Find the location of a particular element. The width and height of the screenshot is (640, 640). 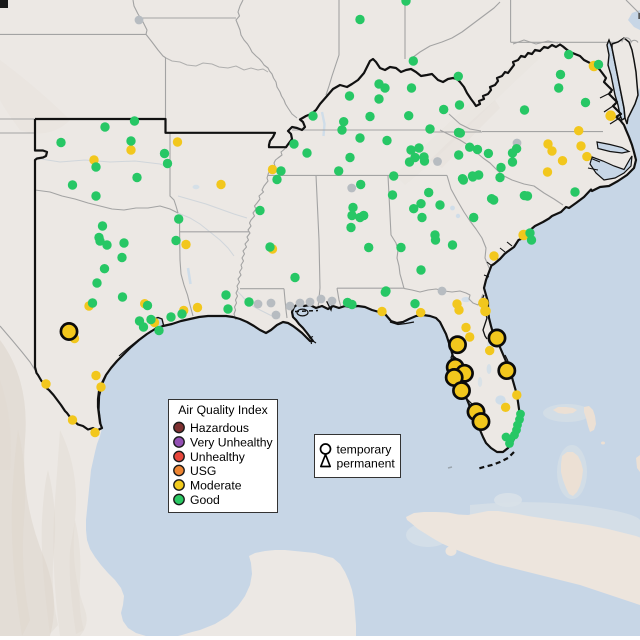

svg-text: Good is located at coordinates (205, 500).